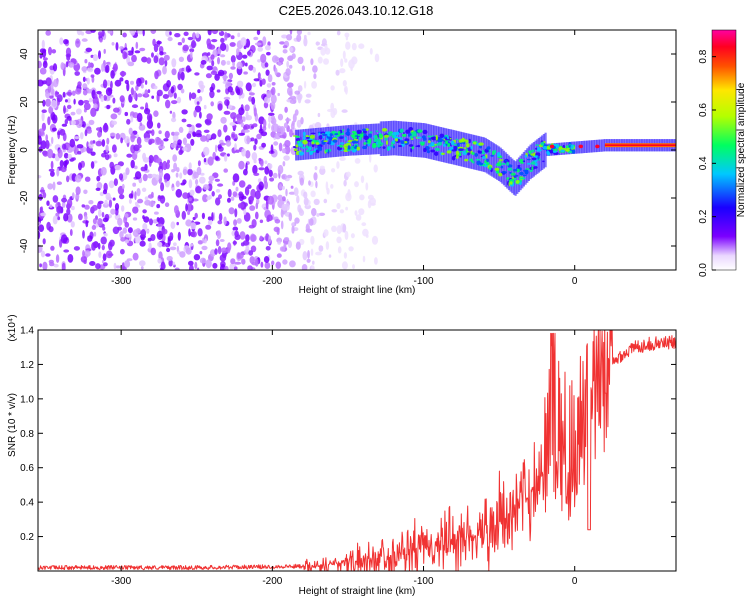  What do you see at coordinates (703, 110) in the screenshot?
I see `colorbar-tick-label: 0.6` at bounding box center [703, 110].